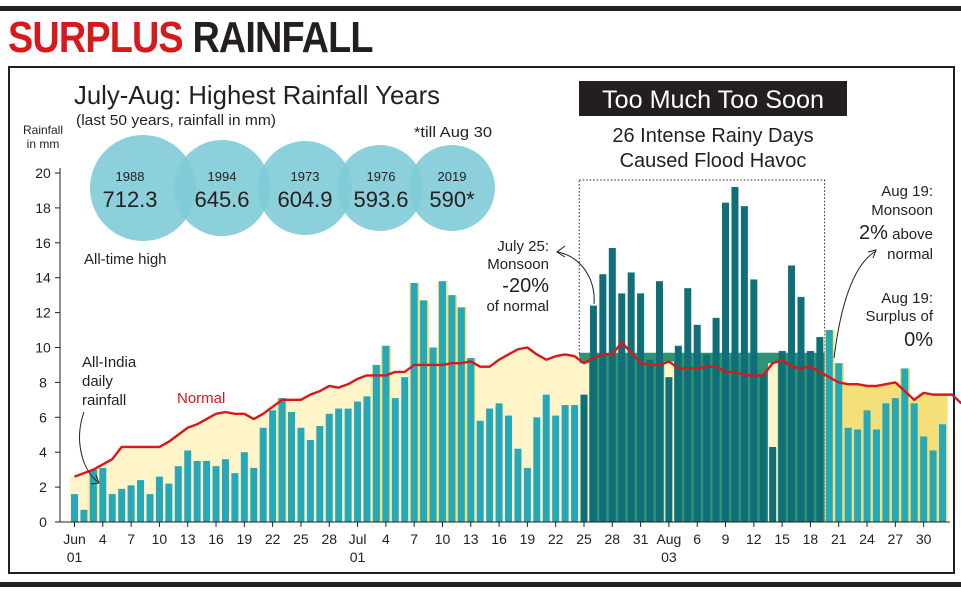  Describe the element at coordinates (452, 199) in the screenshot. I see `bubble-value-2019: 590*` at that location.